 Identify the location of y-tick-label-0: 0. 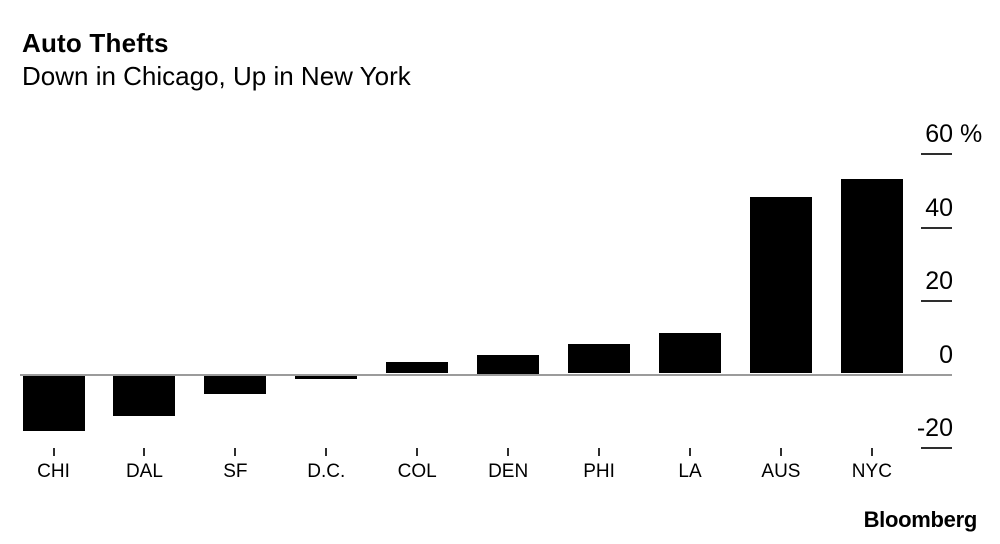
(946, 354).